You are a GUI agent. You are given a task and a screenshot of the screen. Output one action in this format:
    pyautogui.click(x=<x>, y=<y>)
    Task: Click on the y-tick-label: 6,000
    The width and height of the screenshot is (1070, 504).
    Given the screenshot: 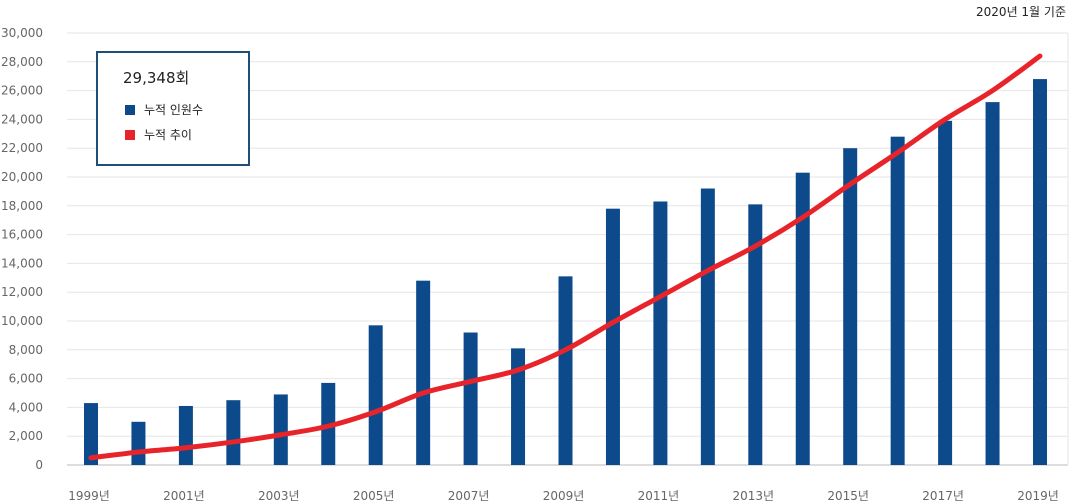 What is the action you would take?
    pyautogui.click(x=26, y=379)
    